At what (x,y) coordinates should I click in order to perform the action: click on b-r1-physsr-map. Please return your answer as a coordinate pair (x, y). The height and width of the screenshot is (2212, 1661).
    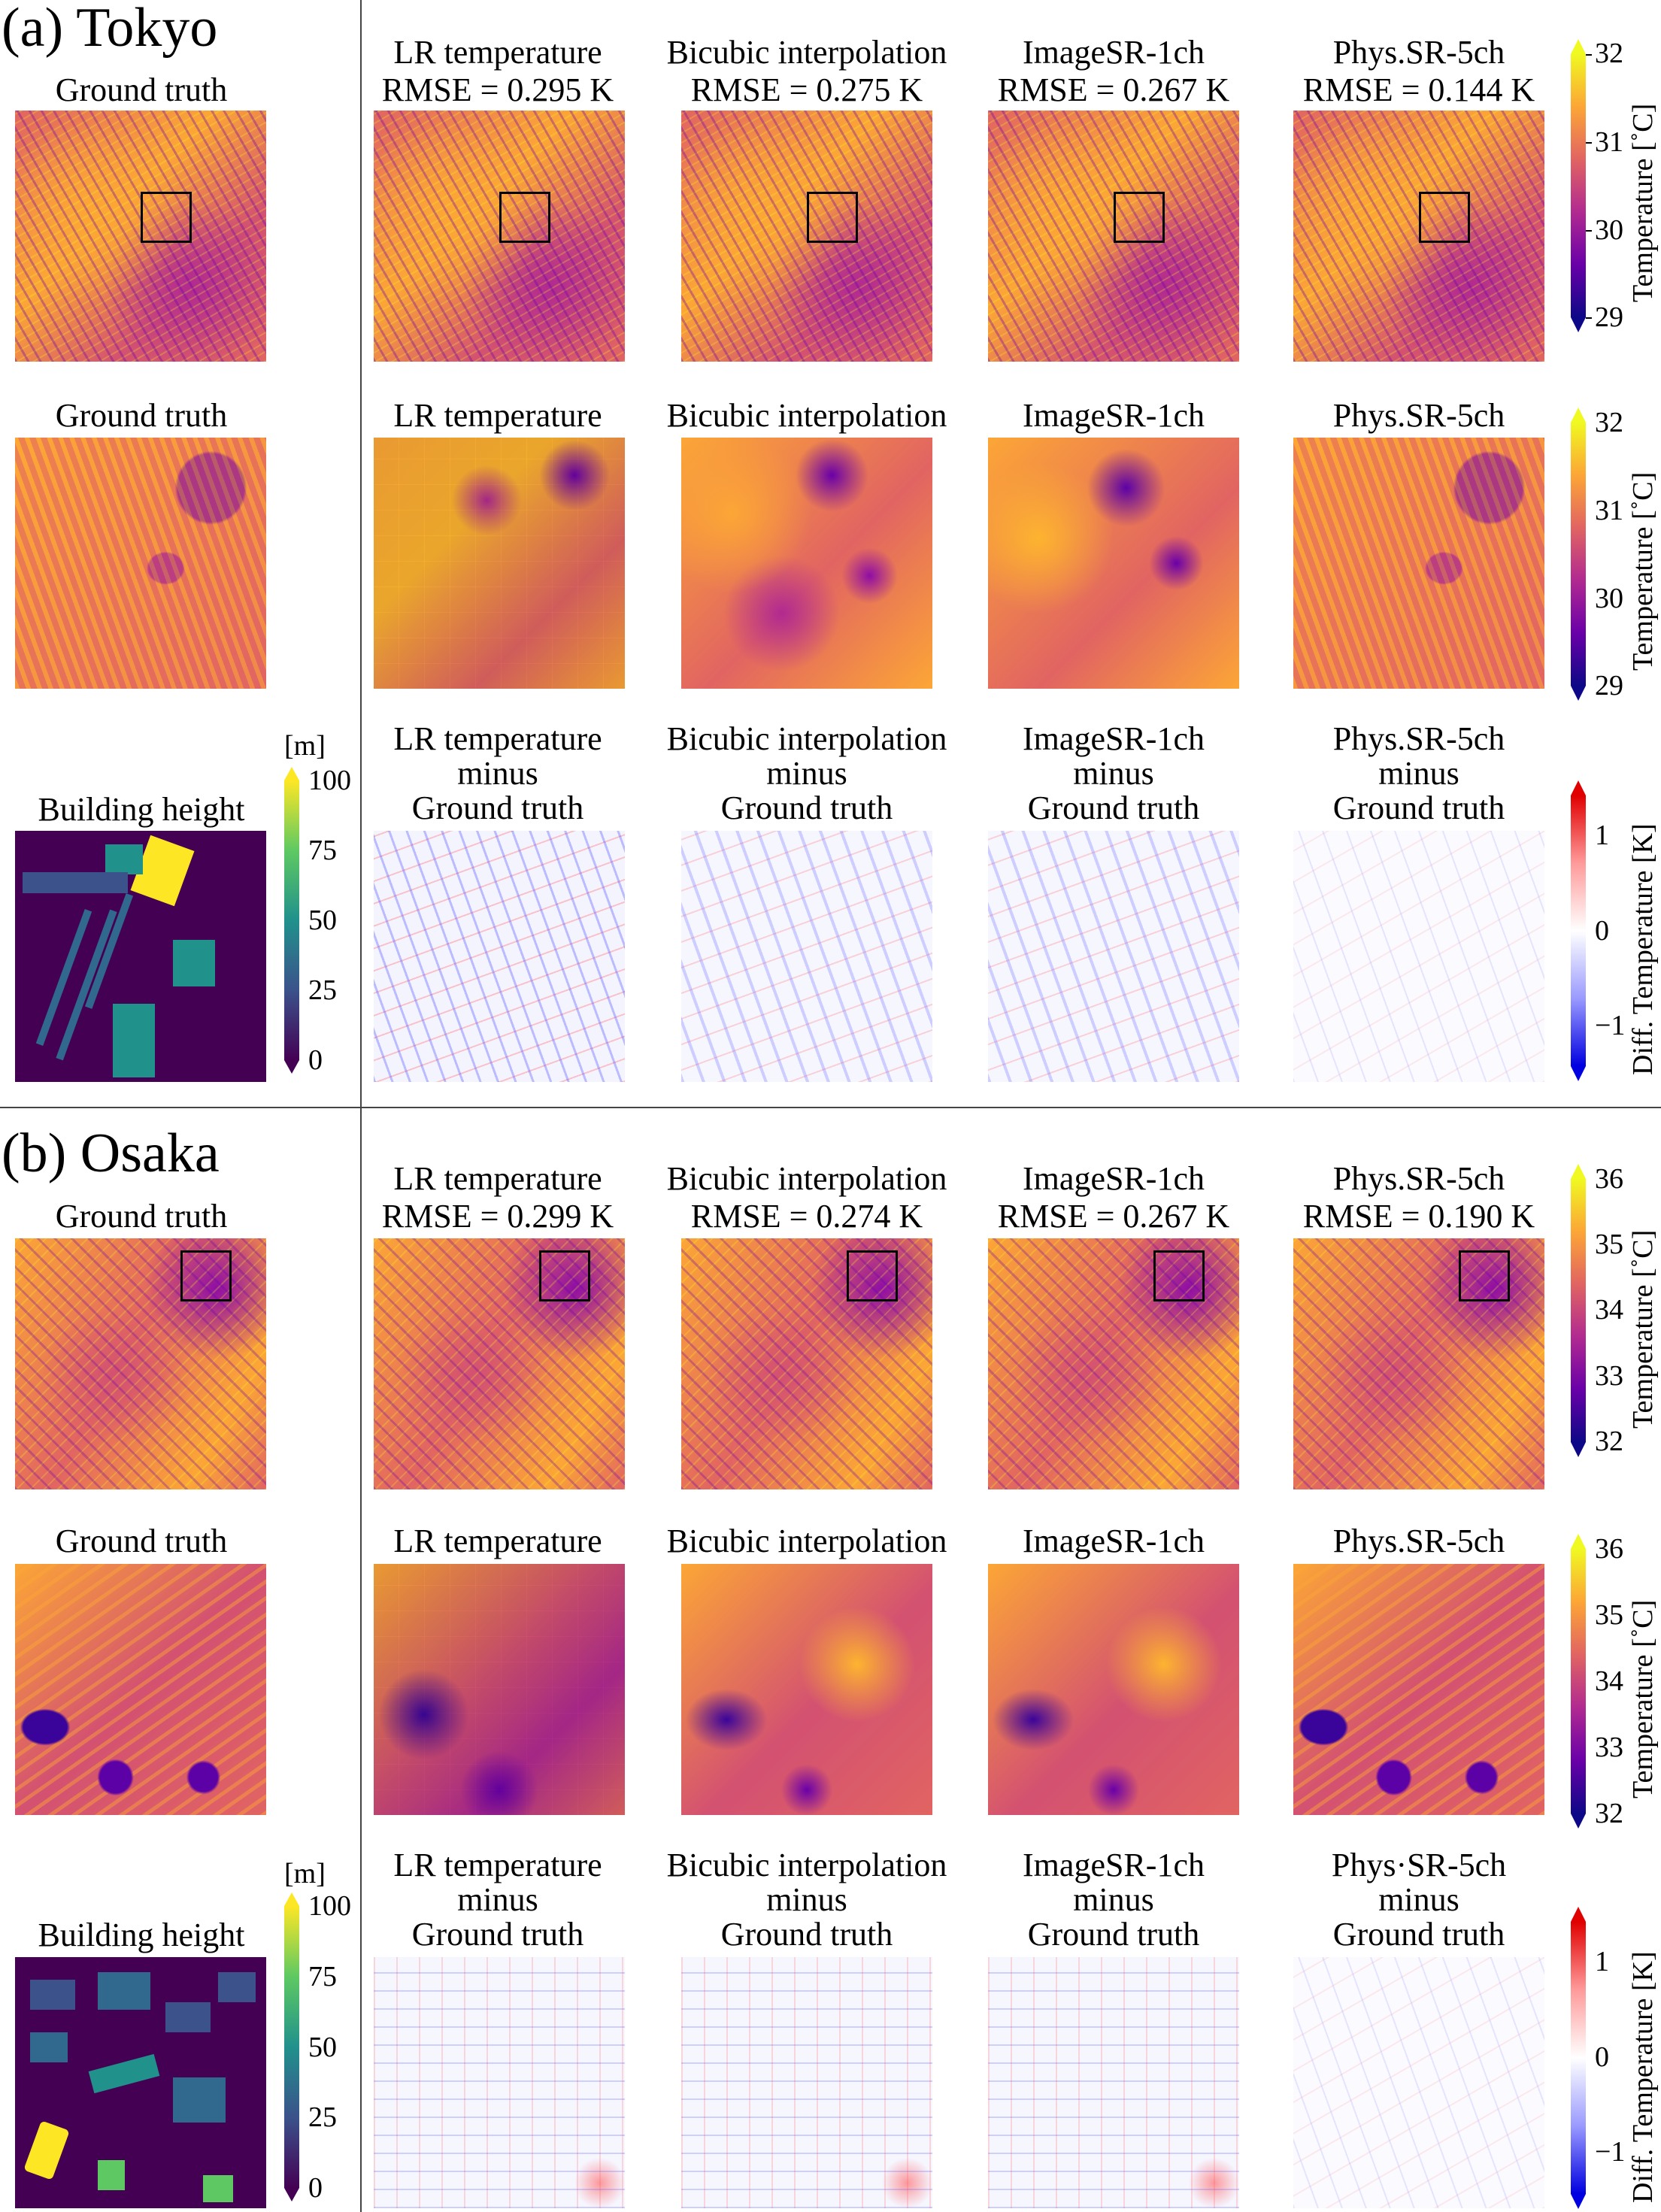
    Looking at the image, I should click on (1418, 1363).